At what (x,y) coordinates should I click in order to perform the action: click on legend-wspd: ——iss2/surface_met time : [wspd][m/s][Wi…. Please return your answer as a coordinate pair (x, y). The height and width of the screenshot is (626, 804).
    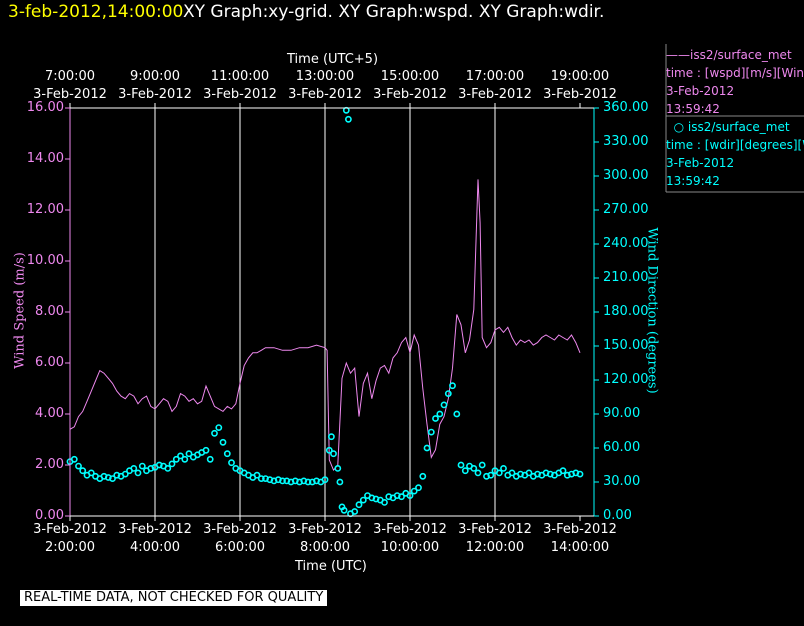
    Looking at the image, I should click on (735, 82).